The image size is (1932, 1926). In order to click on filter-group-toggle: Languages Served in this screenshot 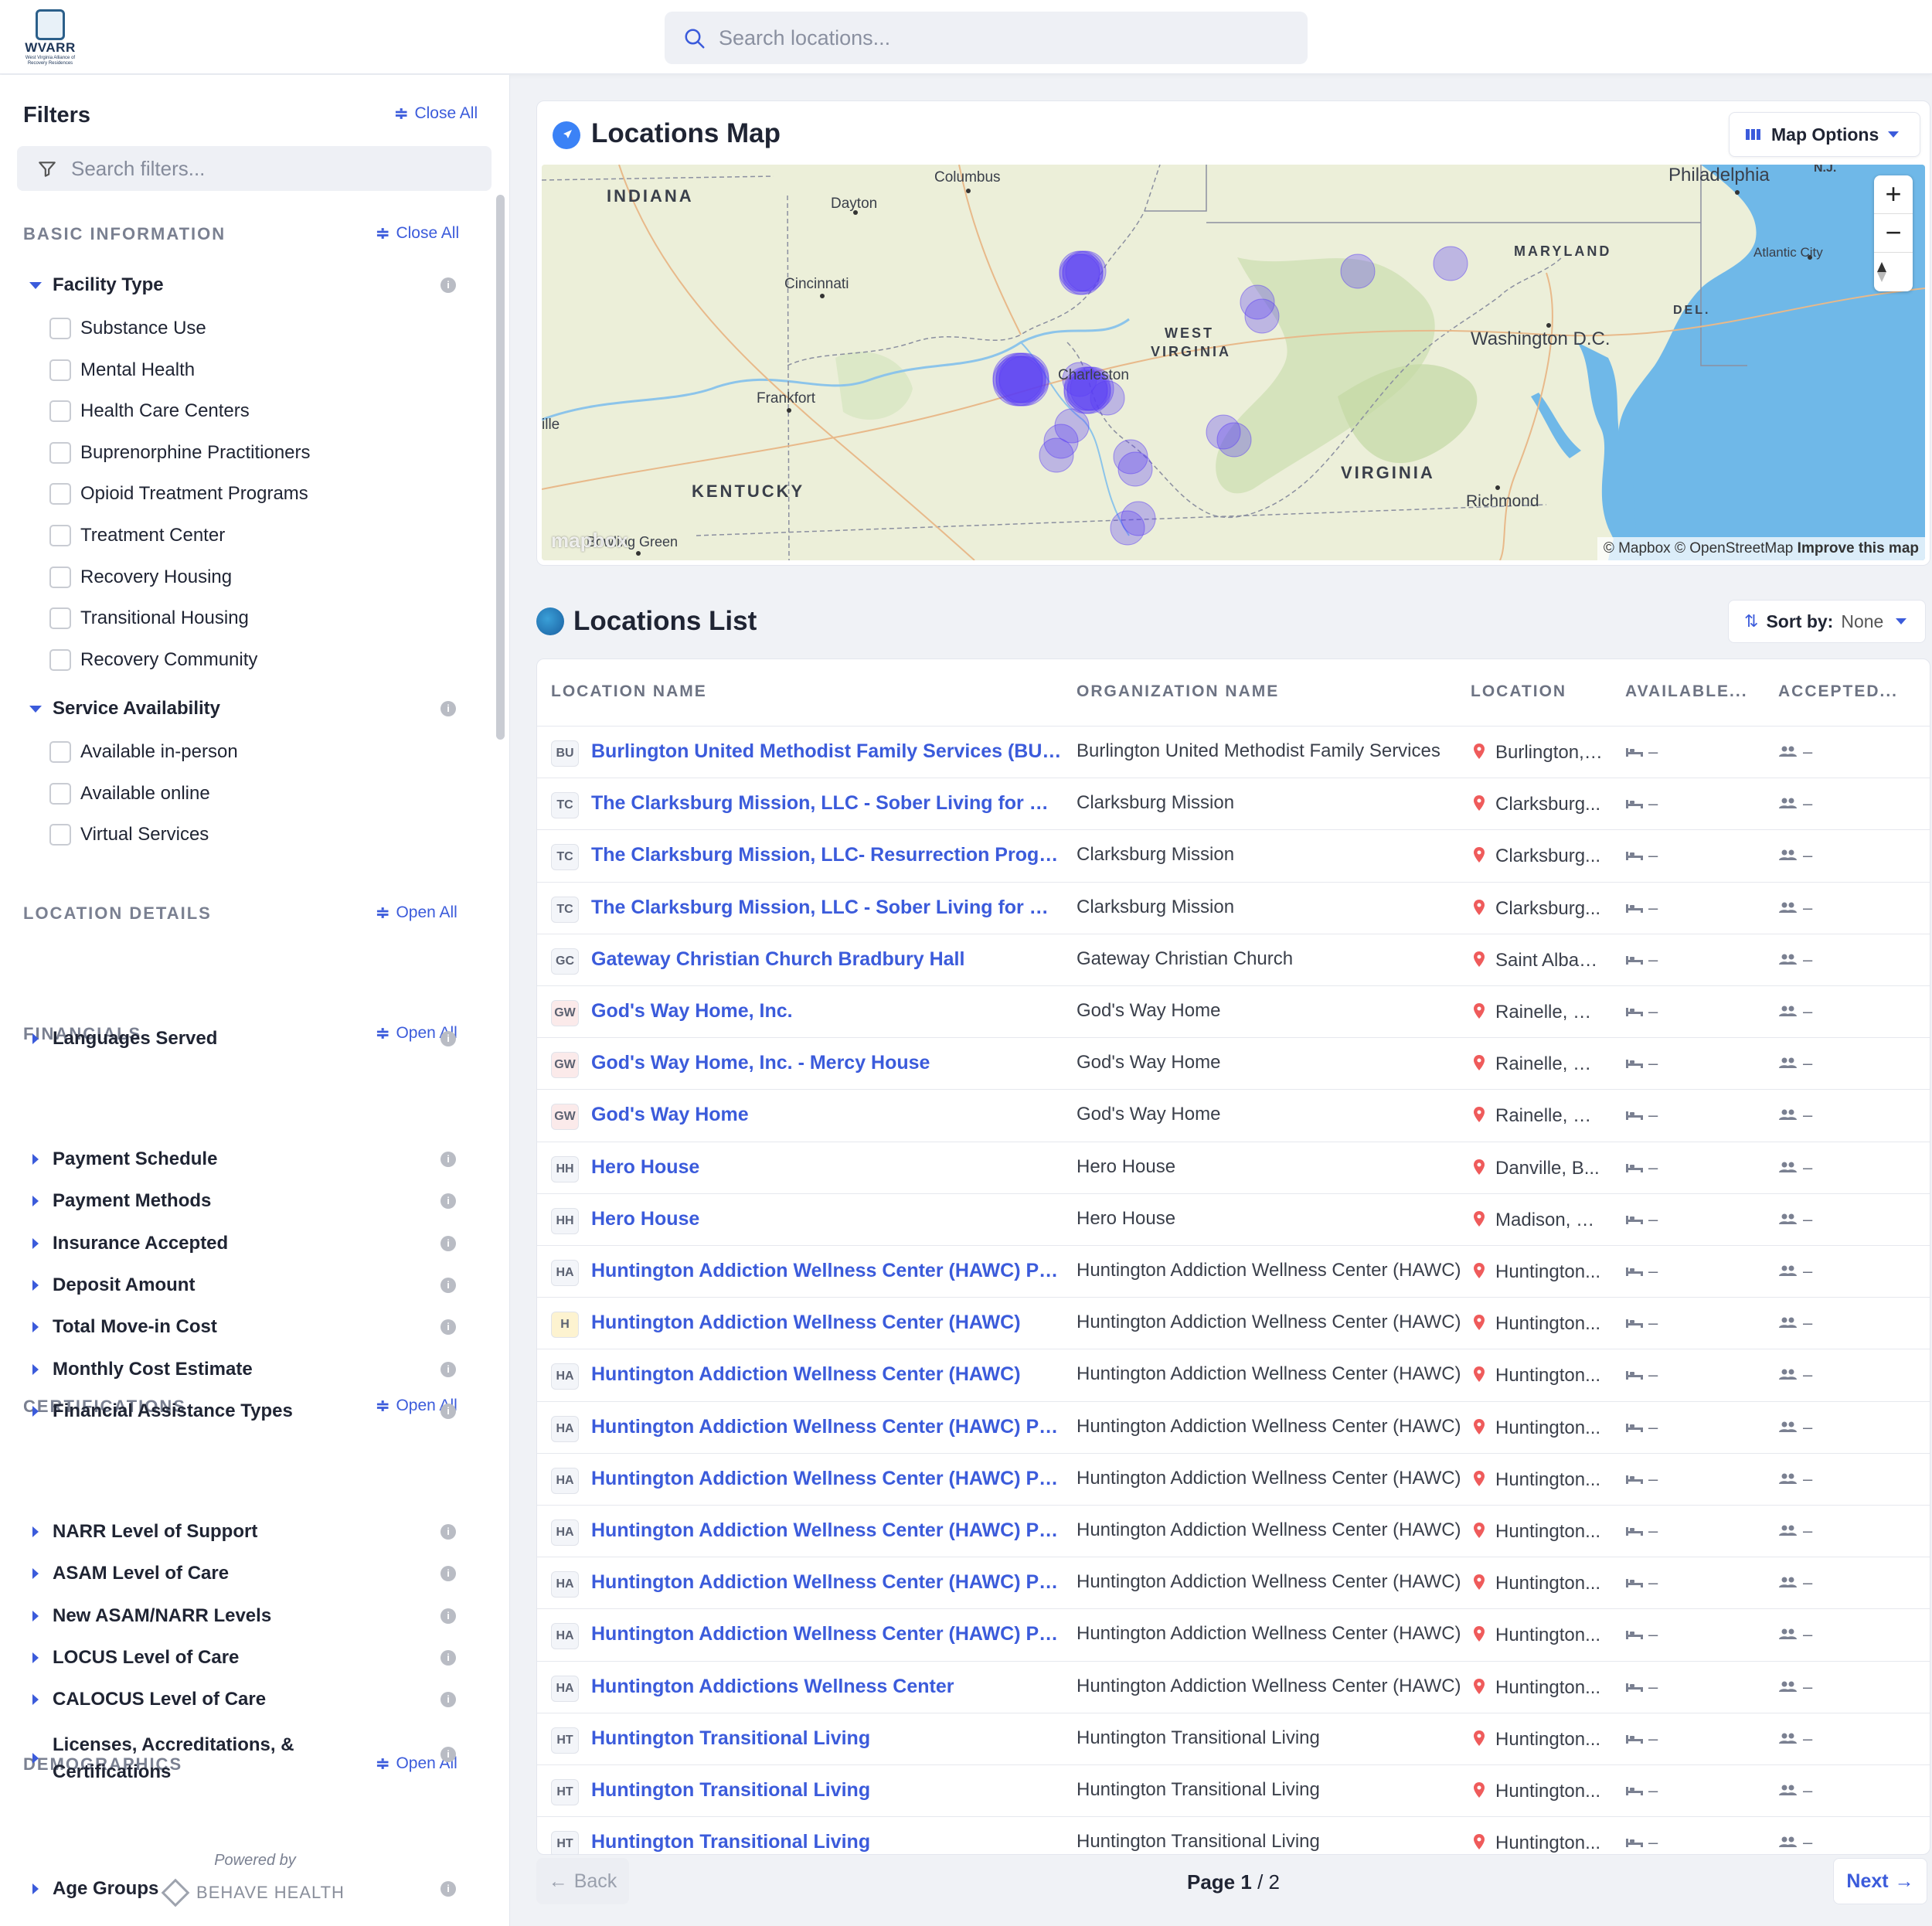, I will do `click(123, 1039)`.